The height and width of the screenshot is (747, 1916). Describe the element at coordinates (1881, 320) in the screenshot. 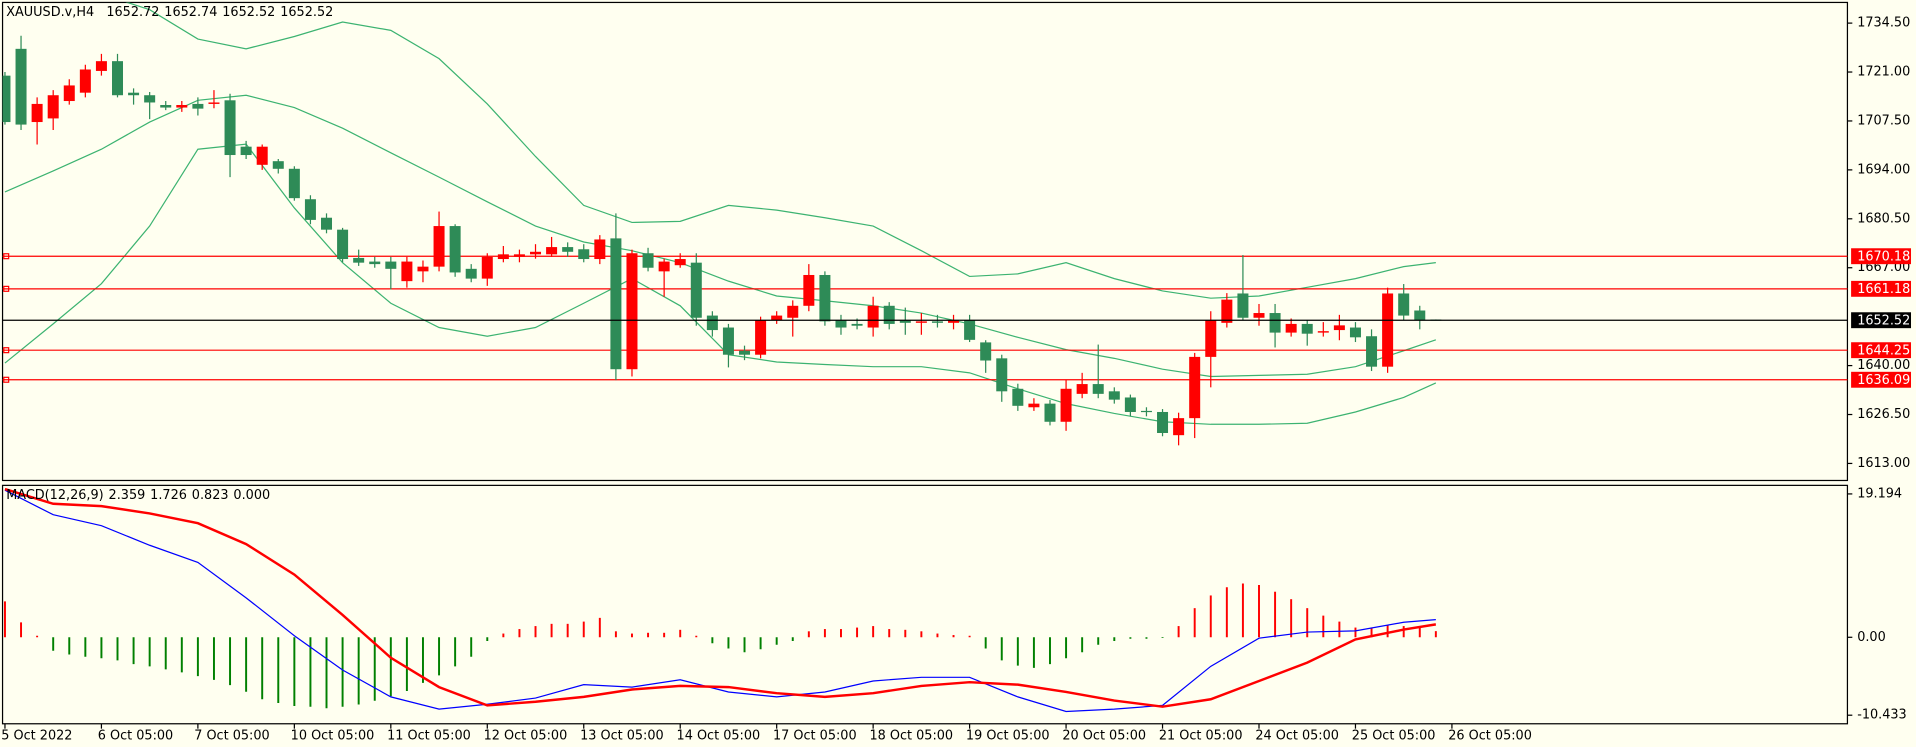

I see `price-label-box` at that location.